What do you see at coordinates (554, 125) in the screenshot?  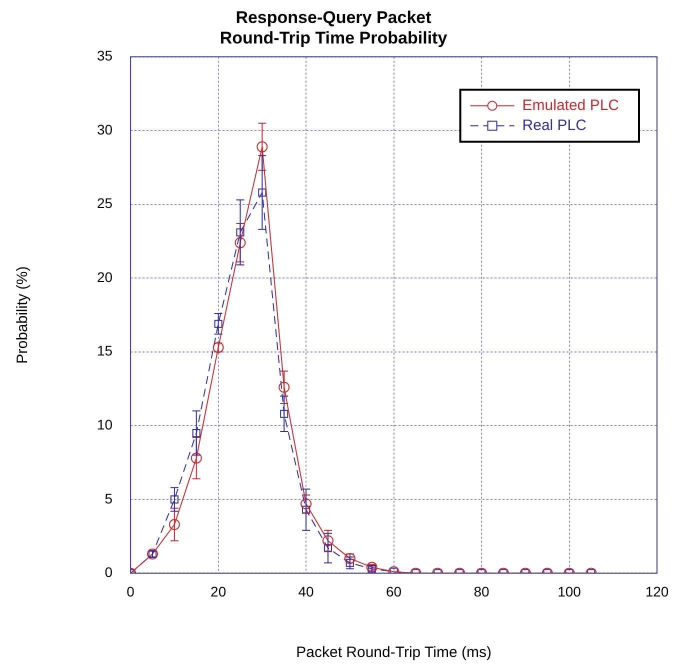 I see `legend-label: Real PLC` at bounding box center [554, 125].